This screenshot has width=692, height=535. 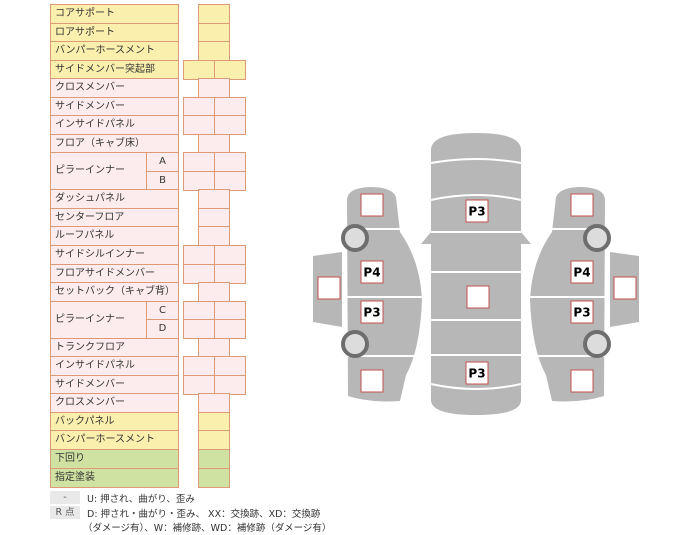 What do you see at coordinates (329, 288) in the screenshot?
I see `damage-box-left-outer` at bounding box center [329, 288].